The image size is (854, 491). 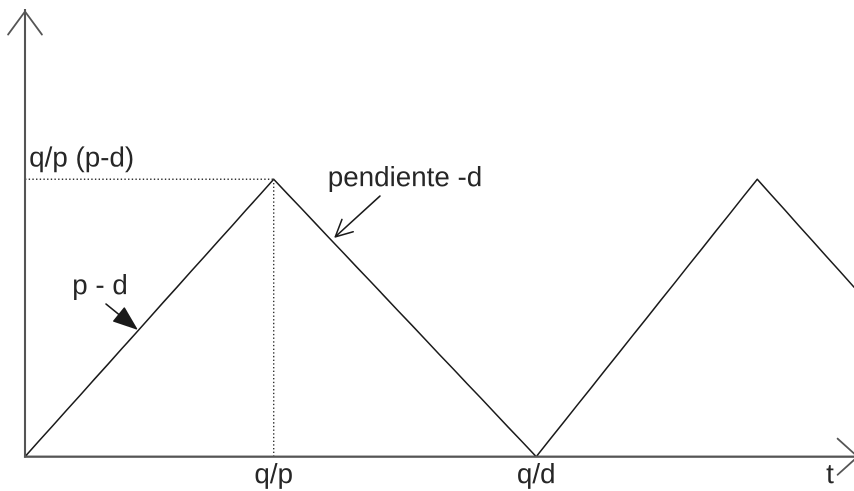 What do you see at coordinates (405, 179) in the screenshot?
I see `annotation: pendiente -d` at bounding box center [405, 179].